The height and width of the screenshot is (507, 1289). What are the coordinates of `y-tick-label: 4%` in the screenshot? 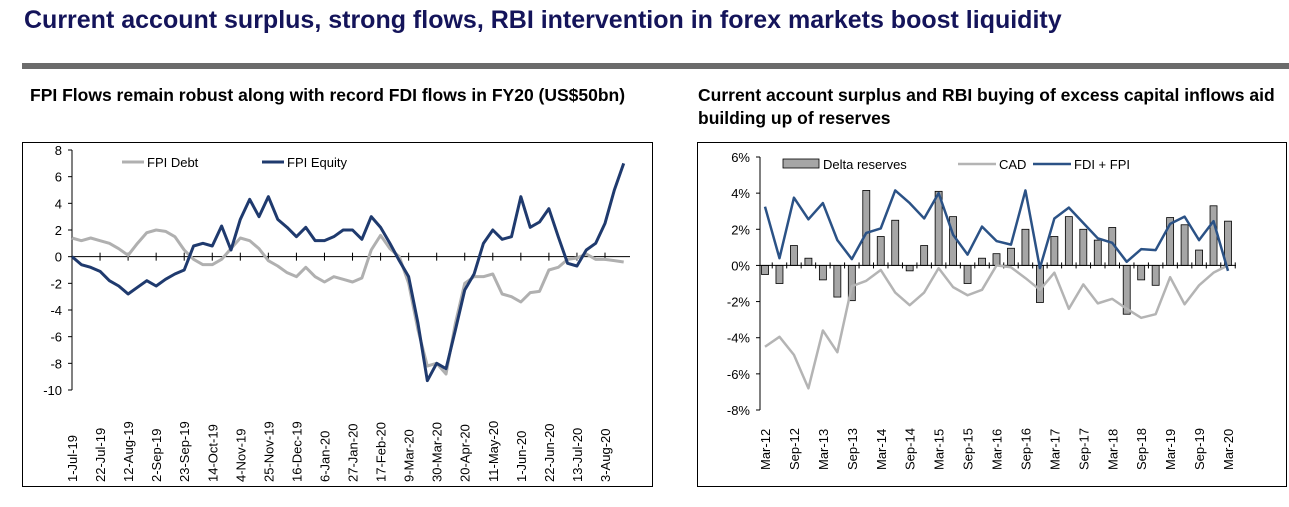 It's located at (740, 193).